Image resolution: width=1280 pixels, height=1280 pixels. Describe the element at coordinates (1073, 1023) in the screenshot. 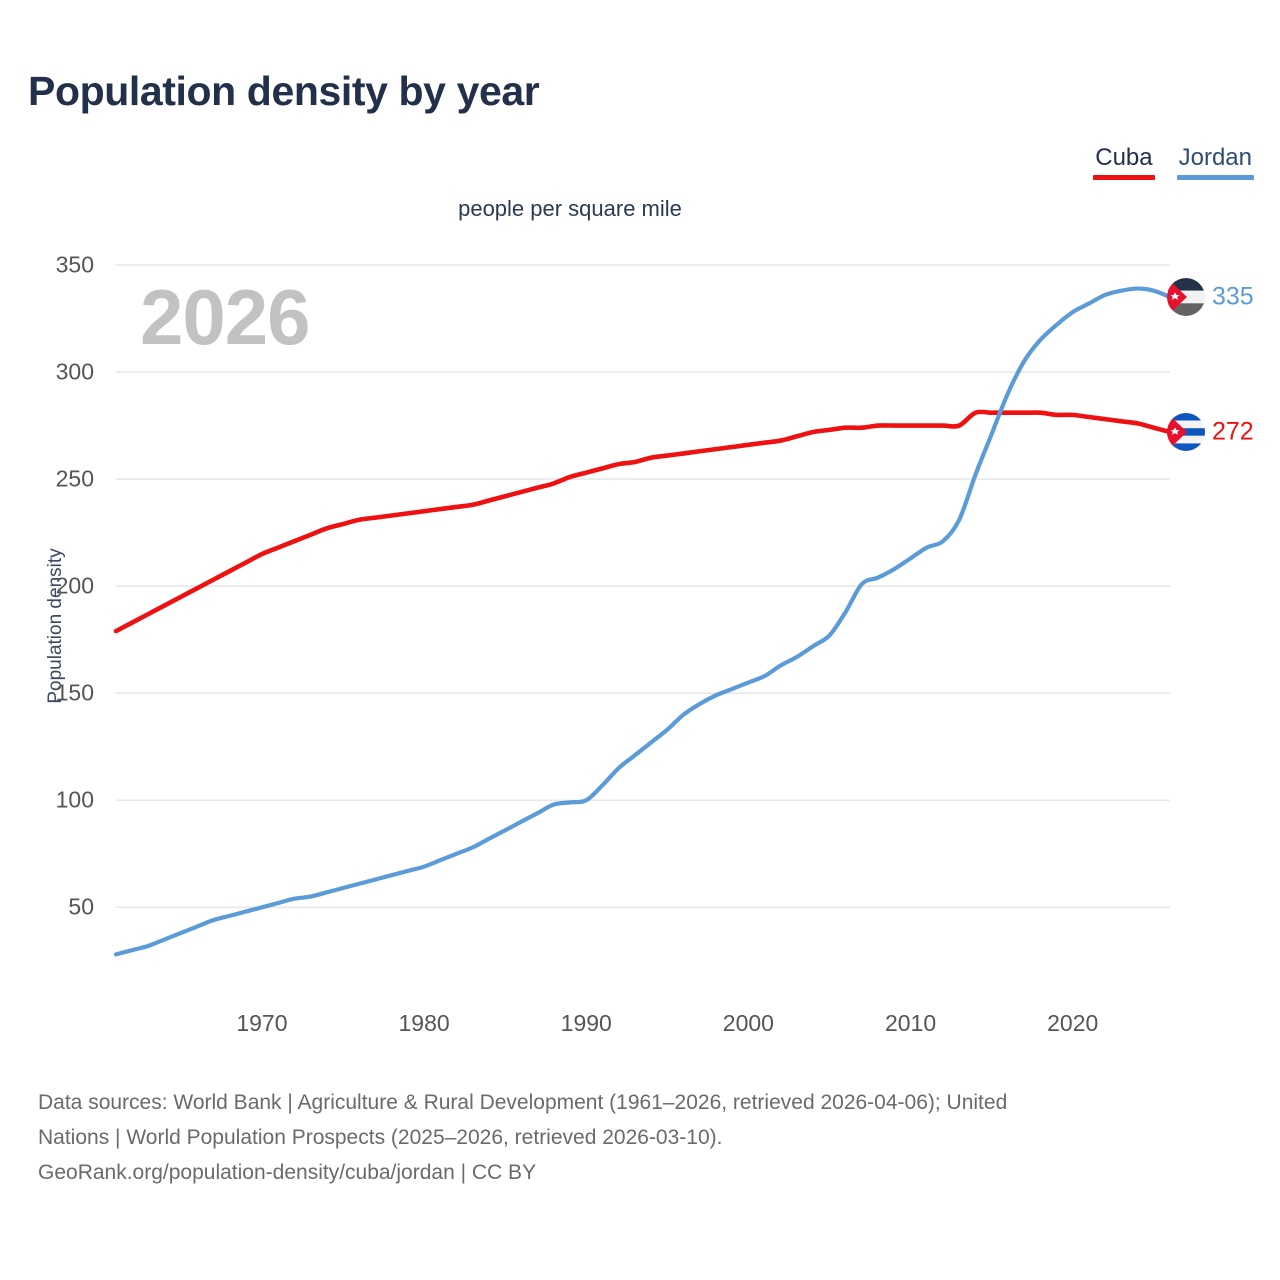

I see `x-axis-tick: 2020` at that location.